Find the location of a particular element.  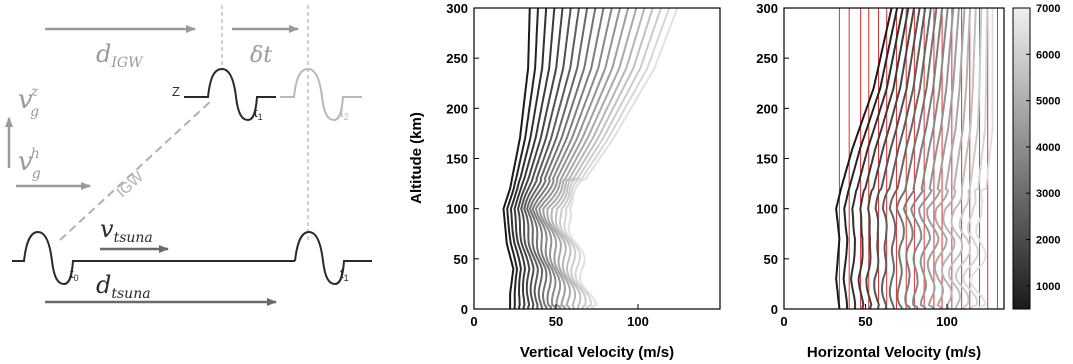

colorbar-tick-label: 5000 is located at coordinates (1048, 102).